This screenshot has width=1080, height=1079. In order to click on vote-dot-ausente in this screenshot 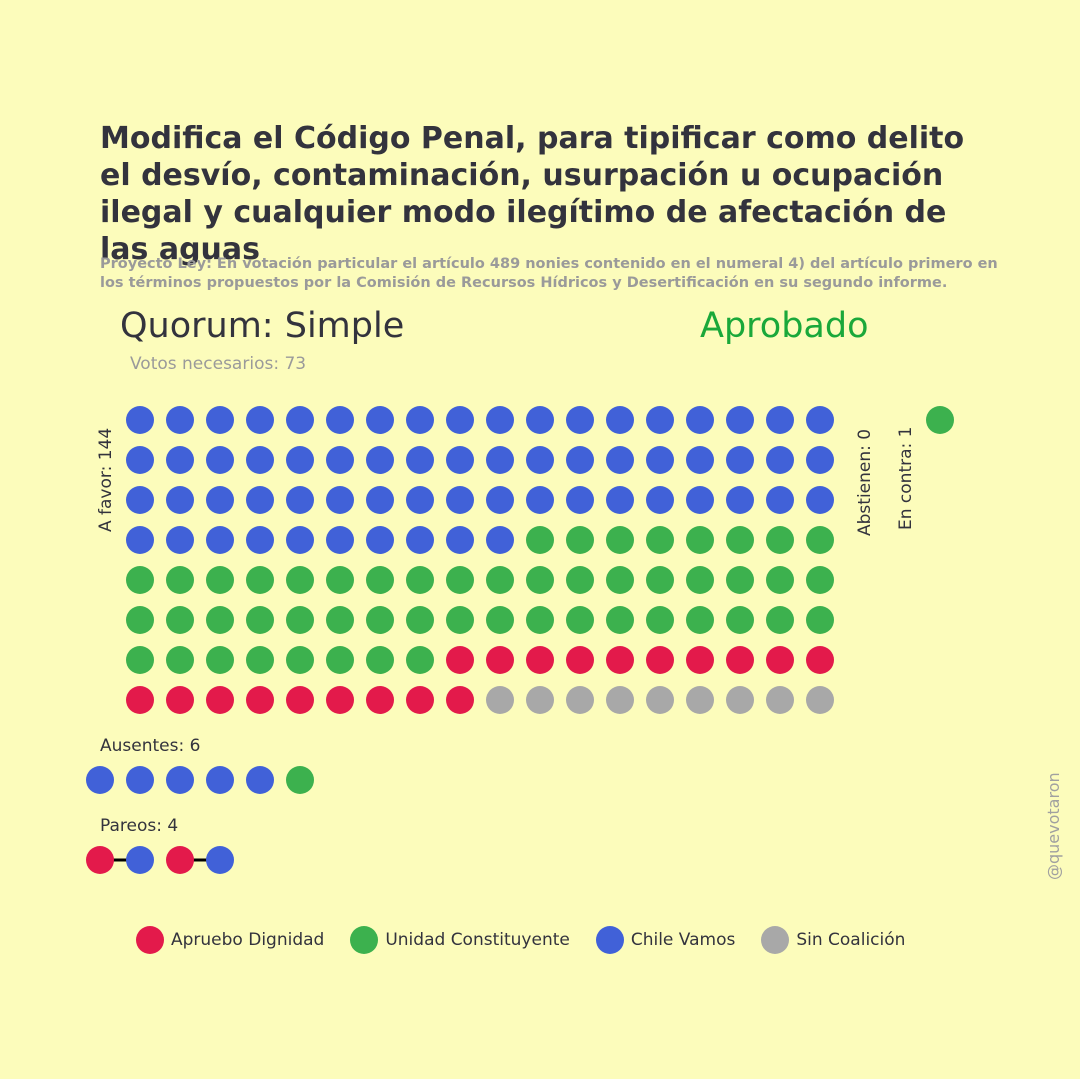, I will do `click(220, 780)`.